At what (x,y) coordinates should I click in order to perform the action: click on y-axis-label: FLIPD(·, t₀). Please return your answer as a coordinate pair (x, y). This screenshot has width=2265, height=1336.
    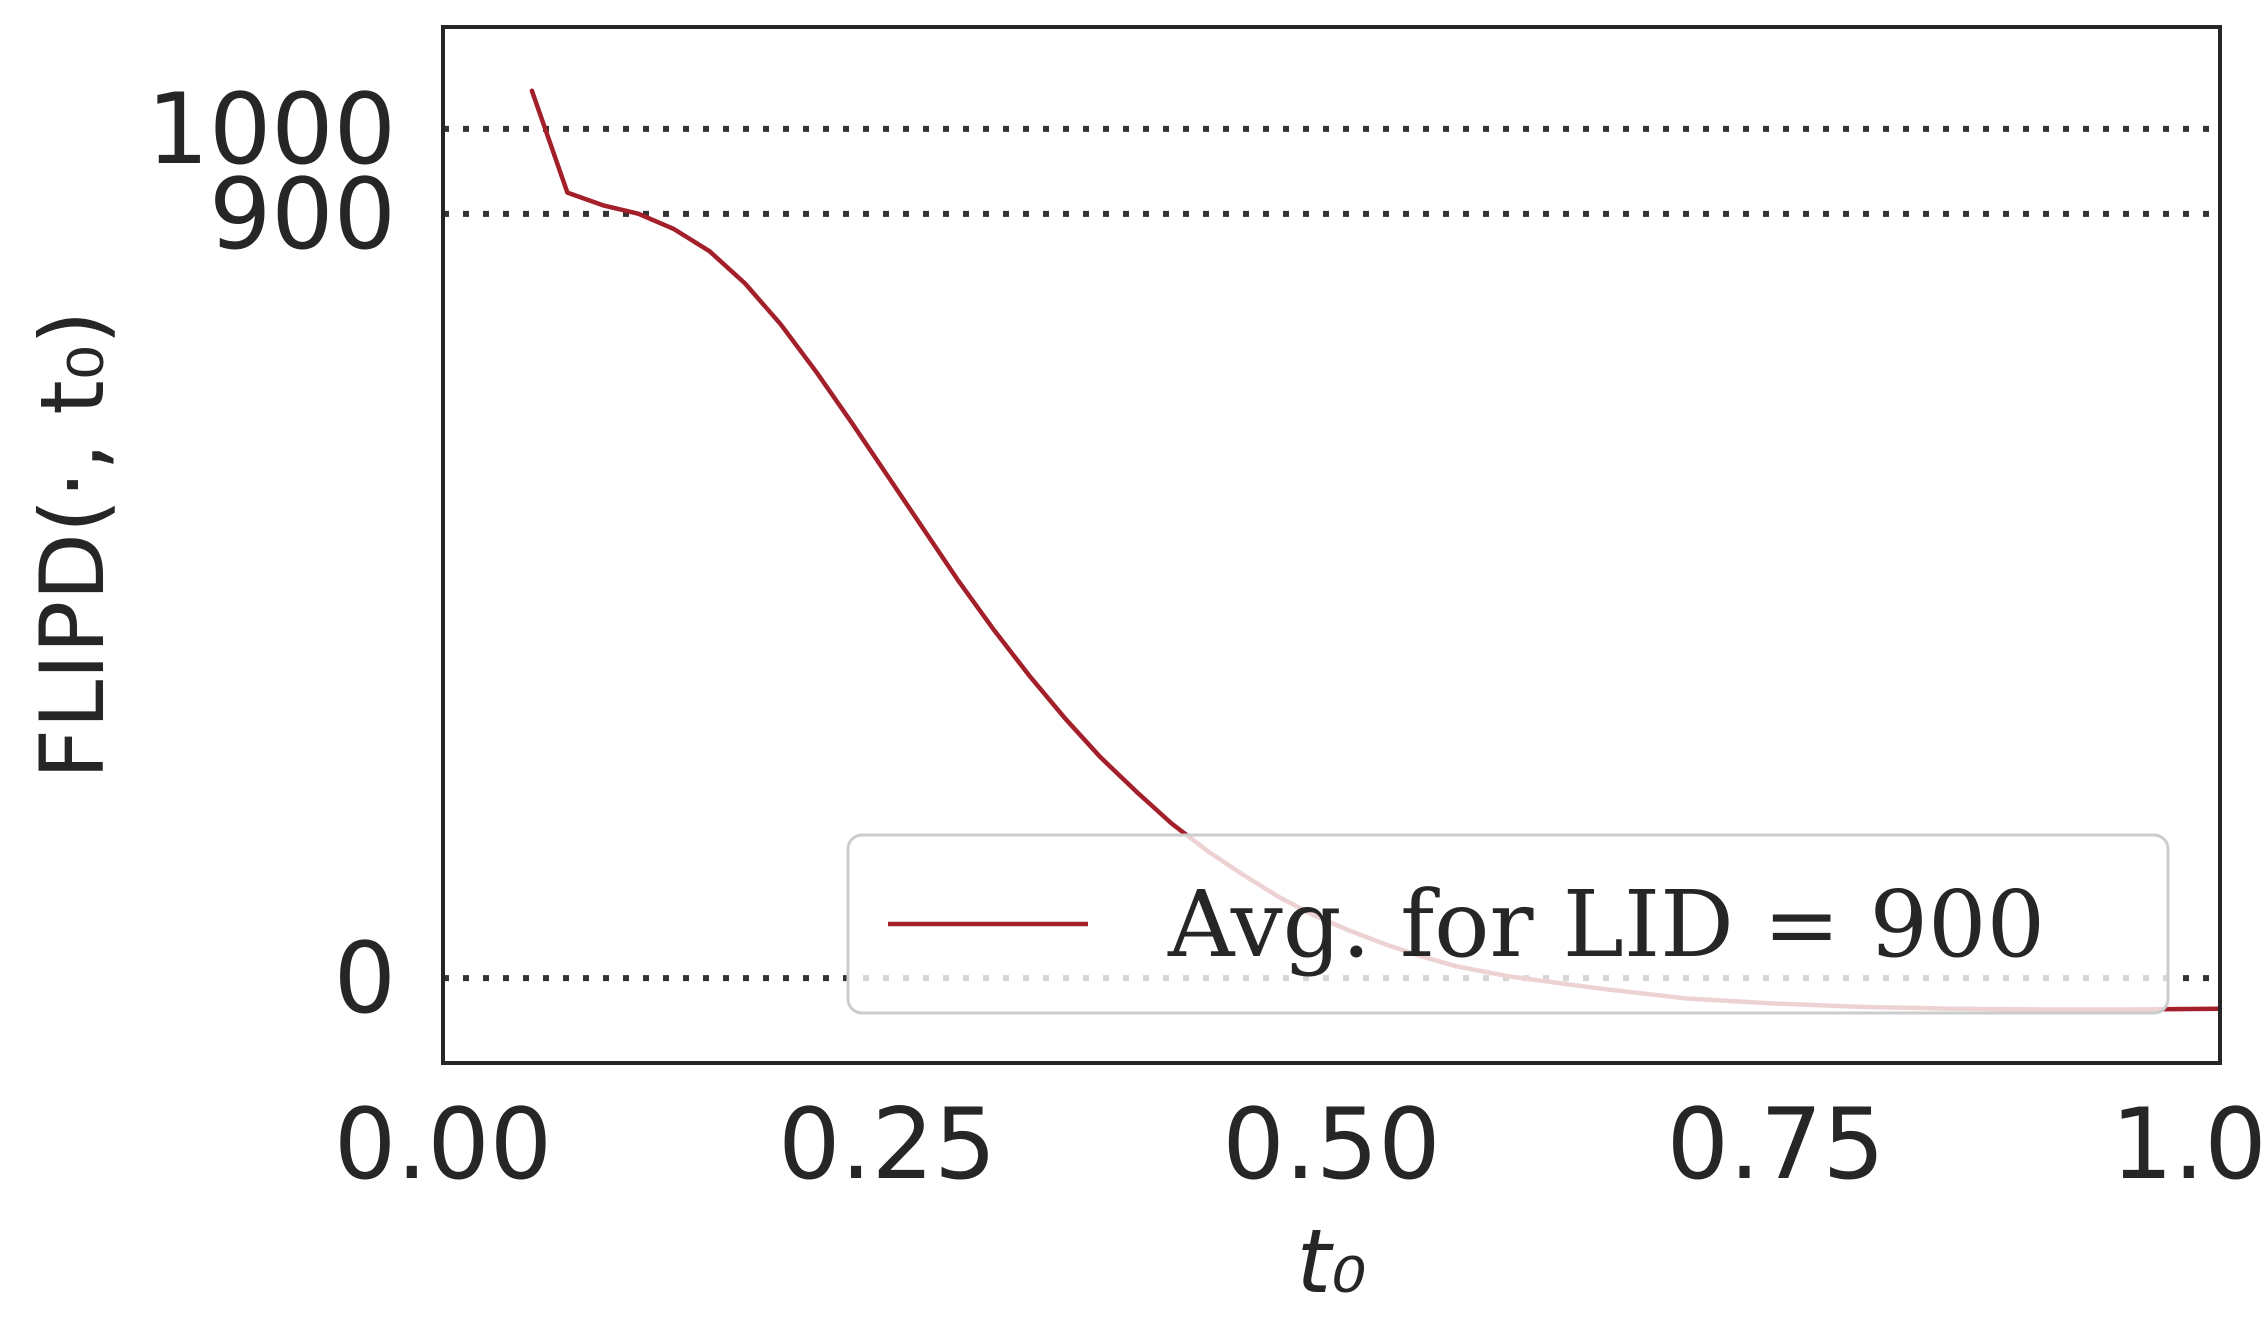
    Looking at the image, I should click on (72, 545).